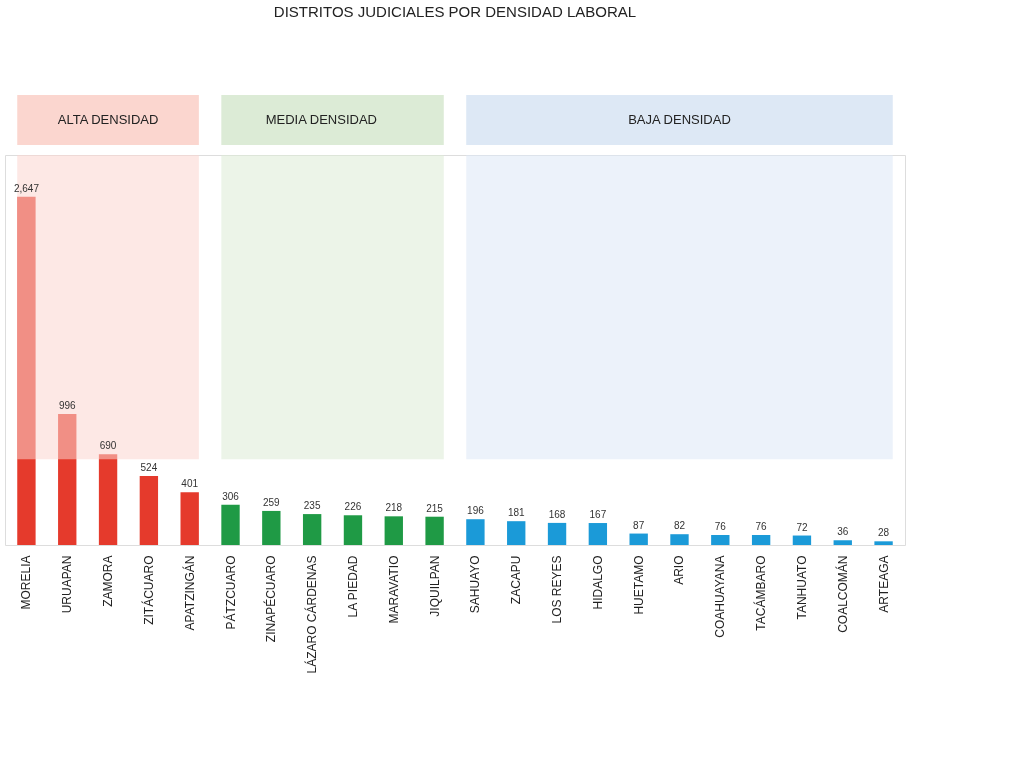 The width and height of the screenshot is (1027, 773). What do you see at coordinates (434, 586) in the screenshot?
I see `x-tick-label: JIQUILPAN` at bounding box center [434, 586].